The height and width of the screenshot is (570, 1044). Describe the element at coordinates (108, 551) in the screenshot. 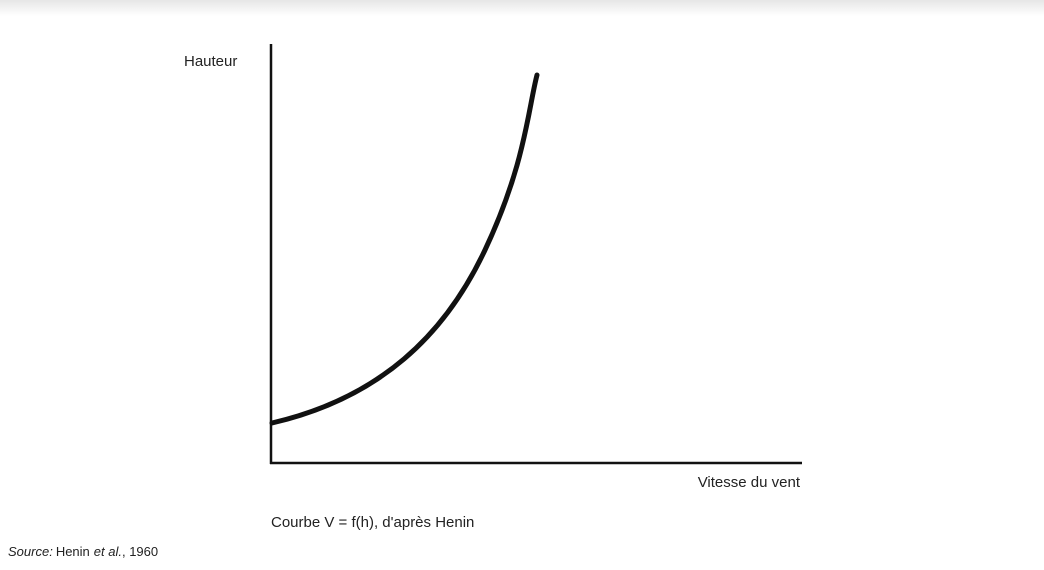

I see `source-etal: et al.` at that location.